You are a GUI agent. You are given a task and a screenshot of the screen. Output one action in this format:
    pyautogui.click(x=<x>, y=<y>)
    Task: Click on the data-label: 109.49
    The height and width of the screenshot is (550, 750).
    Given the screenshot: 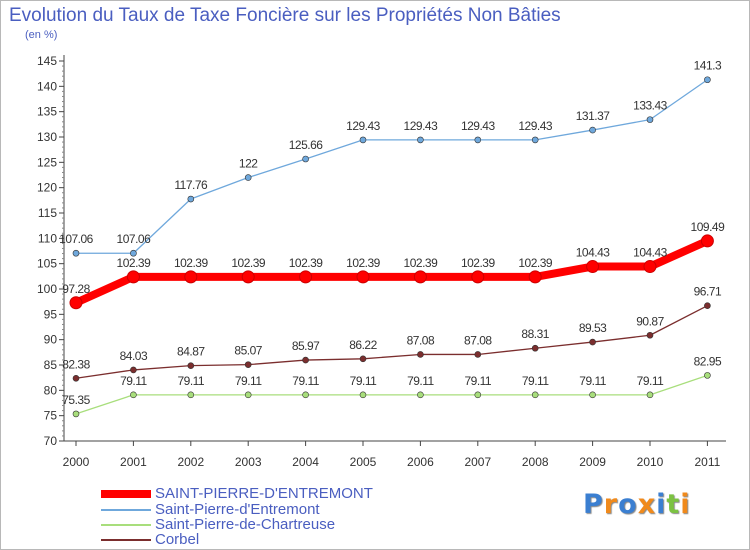 What is the action you would take?
    pyautogui.click(x=708, y=227)
    